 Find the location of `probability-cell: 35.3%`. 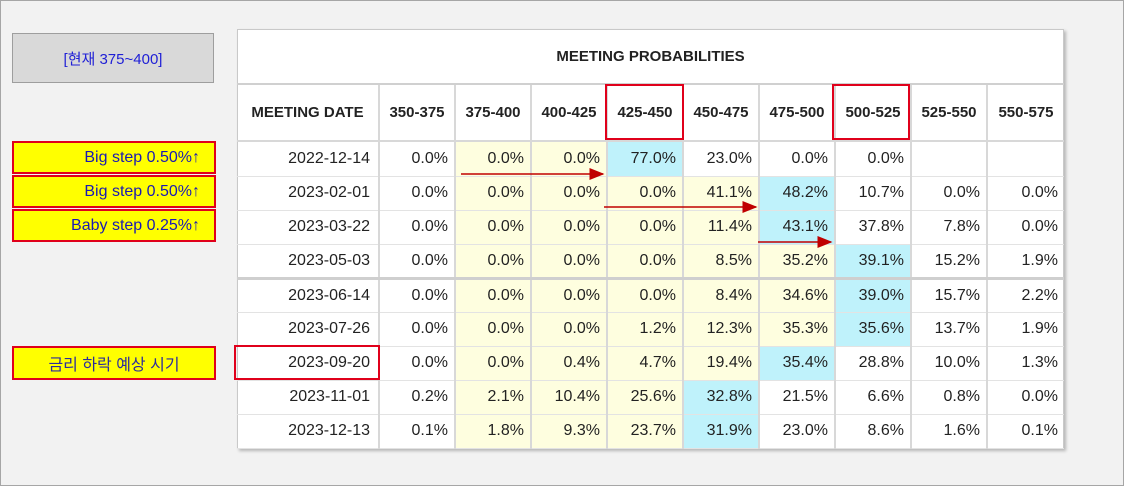

probability-cell: 35.3% is located at coordinates (797, 329).